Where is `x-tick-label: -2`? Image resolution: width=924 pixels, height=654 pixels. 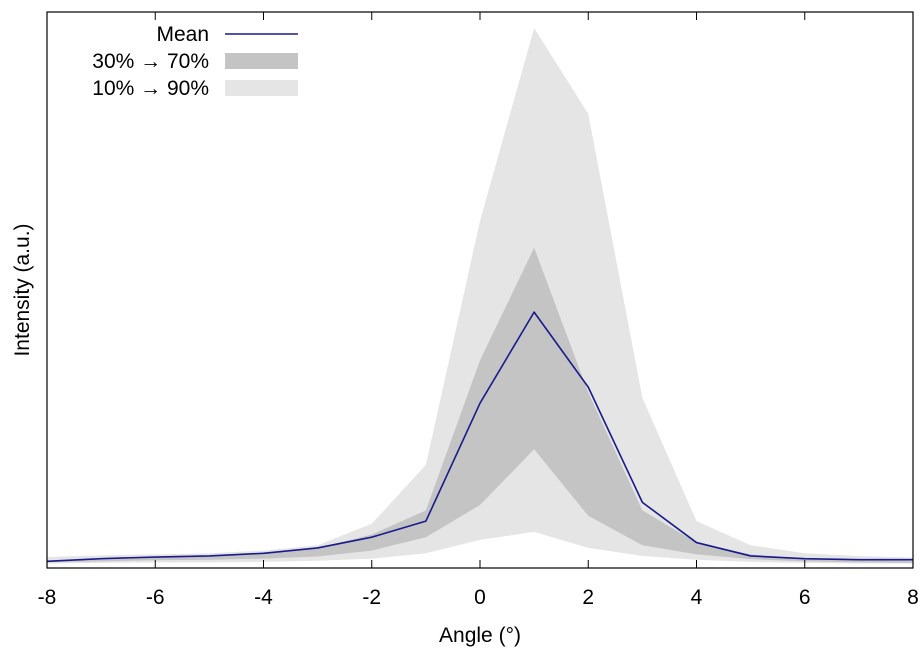
x-tick-label: -2 is located at coordinates (371, 597).